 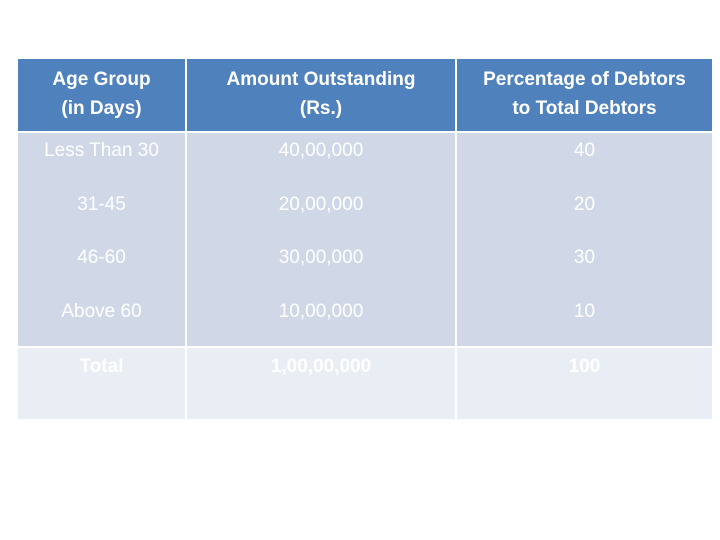 I want to click on age-group-cell: 31-45, so click(x=101, y=205).